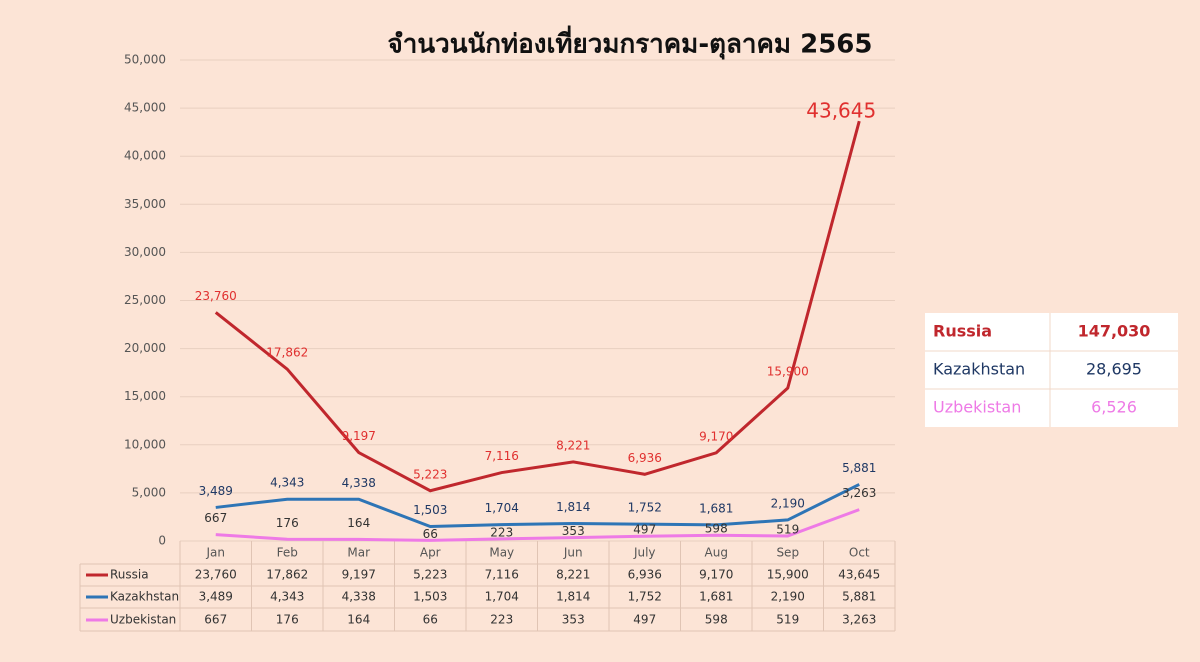 Image resolution: width=1200 pixels, height=662 pixels. What do you see at coordinates (501, 620) in the screenshot?
I see `table-cell: 223` at bounding box center [501, 620].